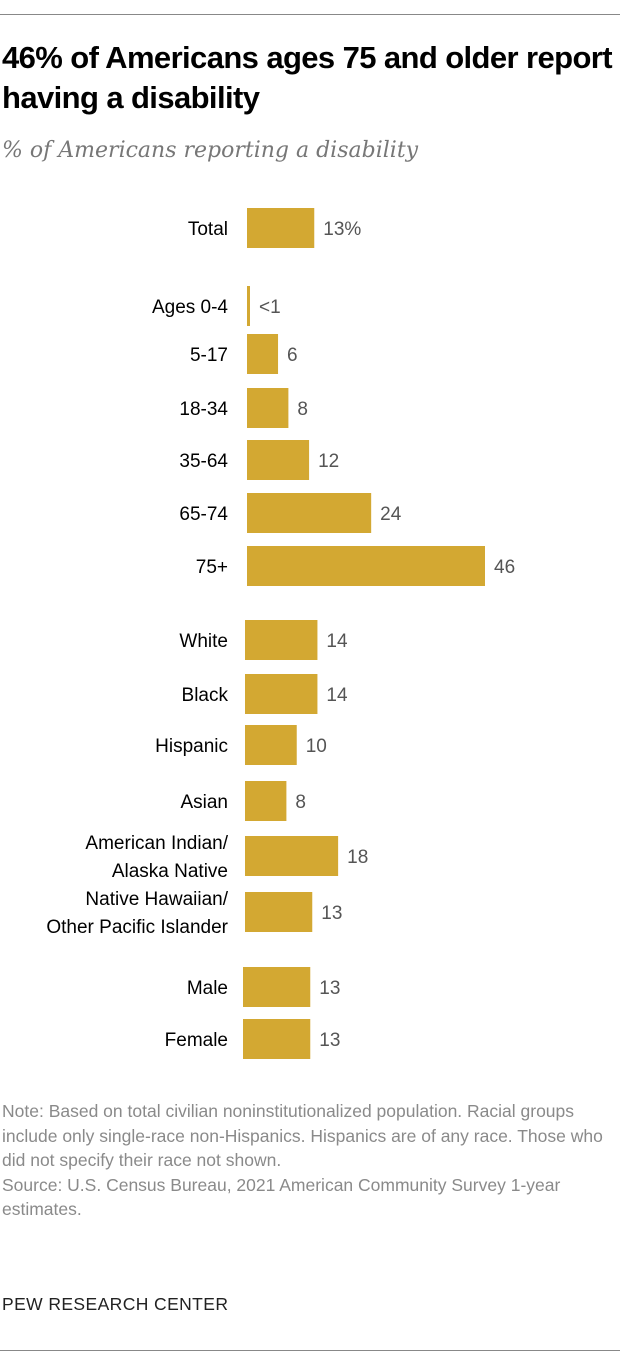  I want to click on value-label: 46, so click(504, 567).